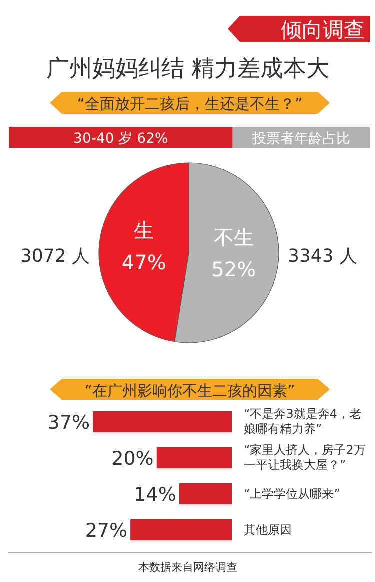  I want to click on text: 倾向调查, so click(323, 30).